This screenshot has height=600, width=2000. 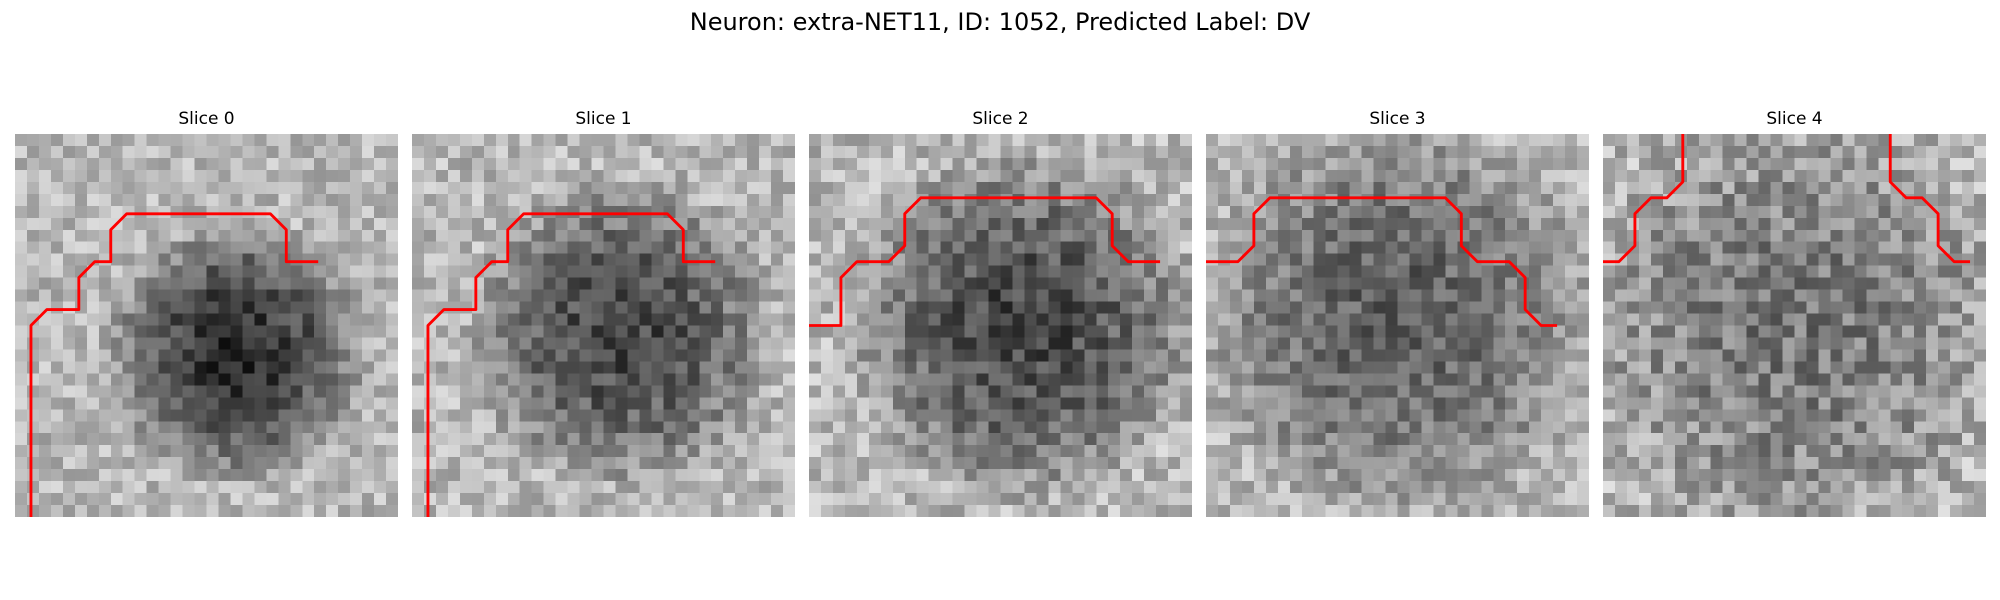 What do you see at coordinates (603, 119) in the screenshot?
I see `slice-title-1: Slice 1` at bounding box center [603, 119].